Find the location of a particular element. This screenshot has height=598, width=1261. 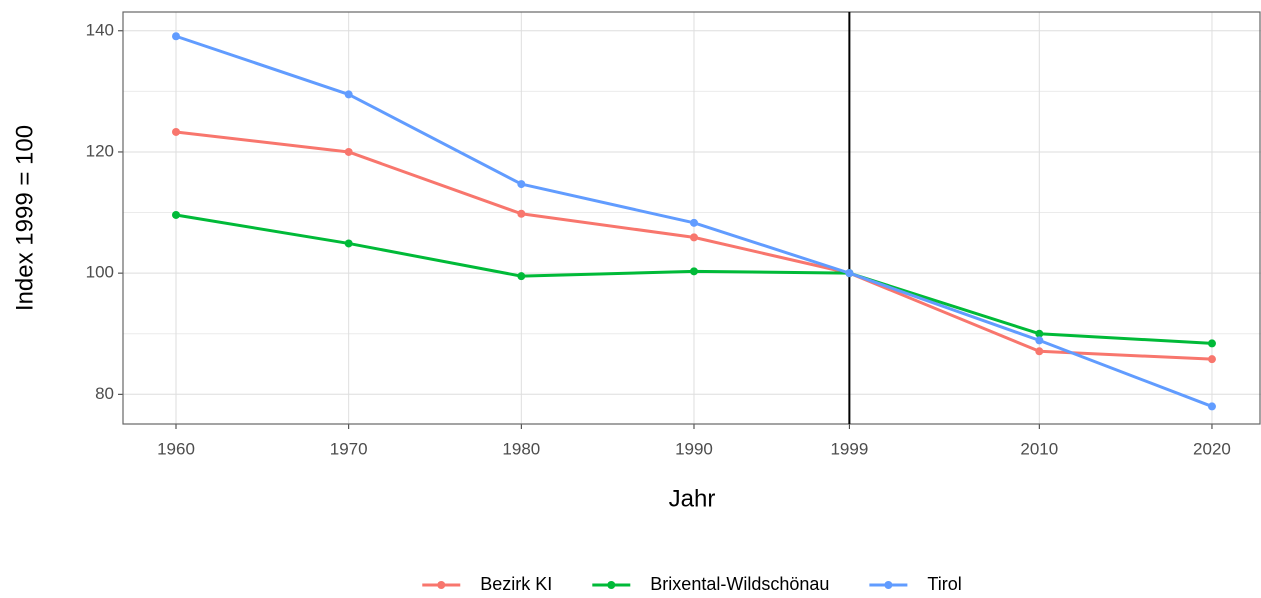

y-tick-label: 140 is located at coordinates (100, 29).